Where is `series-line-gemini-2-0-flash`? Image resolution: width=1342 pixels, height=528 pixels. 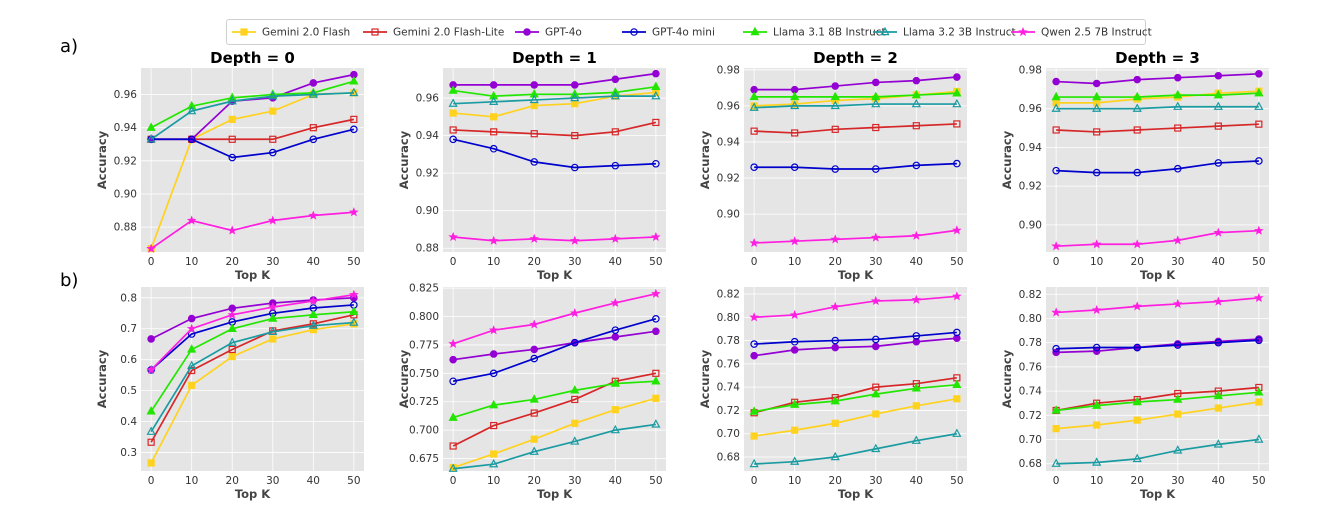 series-line-gemini-2-0-flash is located at coordinates (1157, 97).